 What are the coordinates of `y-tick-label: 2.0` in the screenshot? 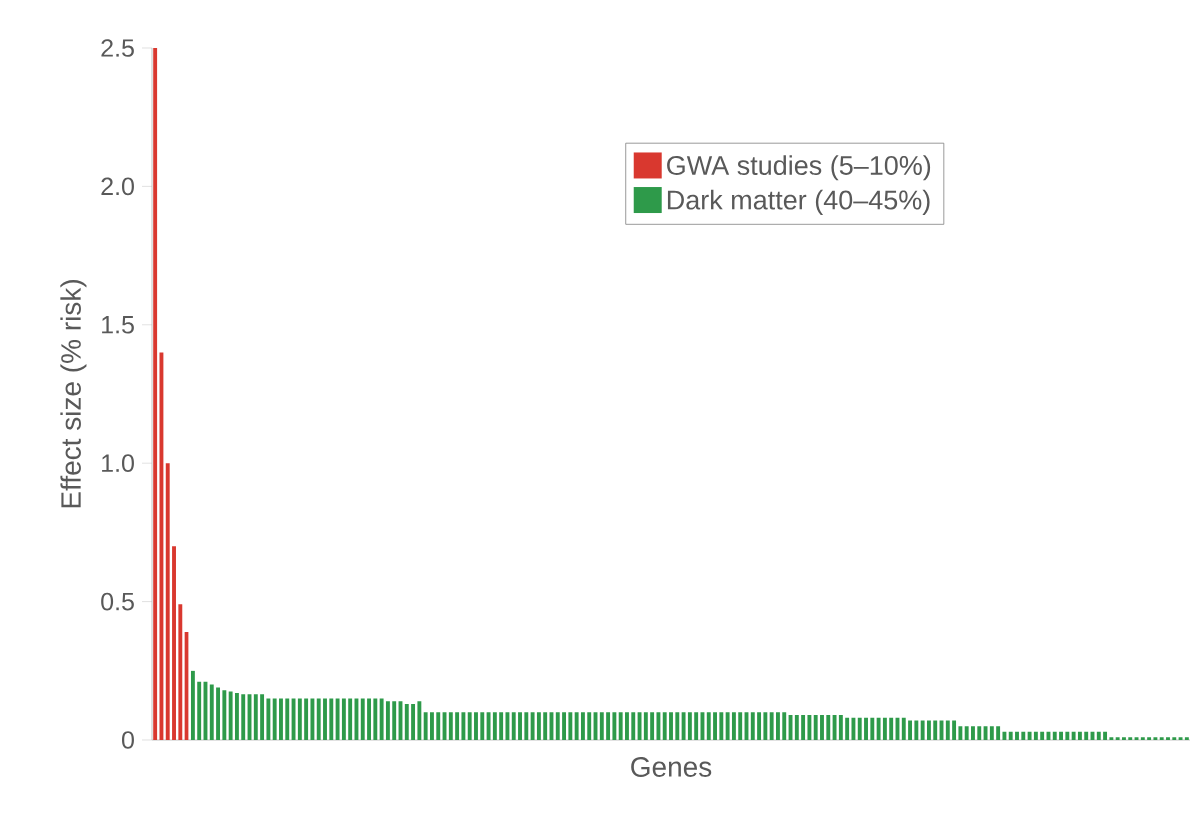 It's located at (117, 186).